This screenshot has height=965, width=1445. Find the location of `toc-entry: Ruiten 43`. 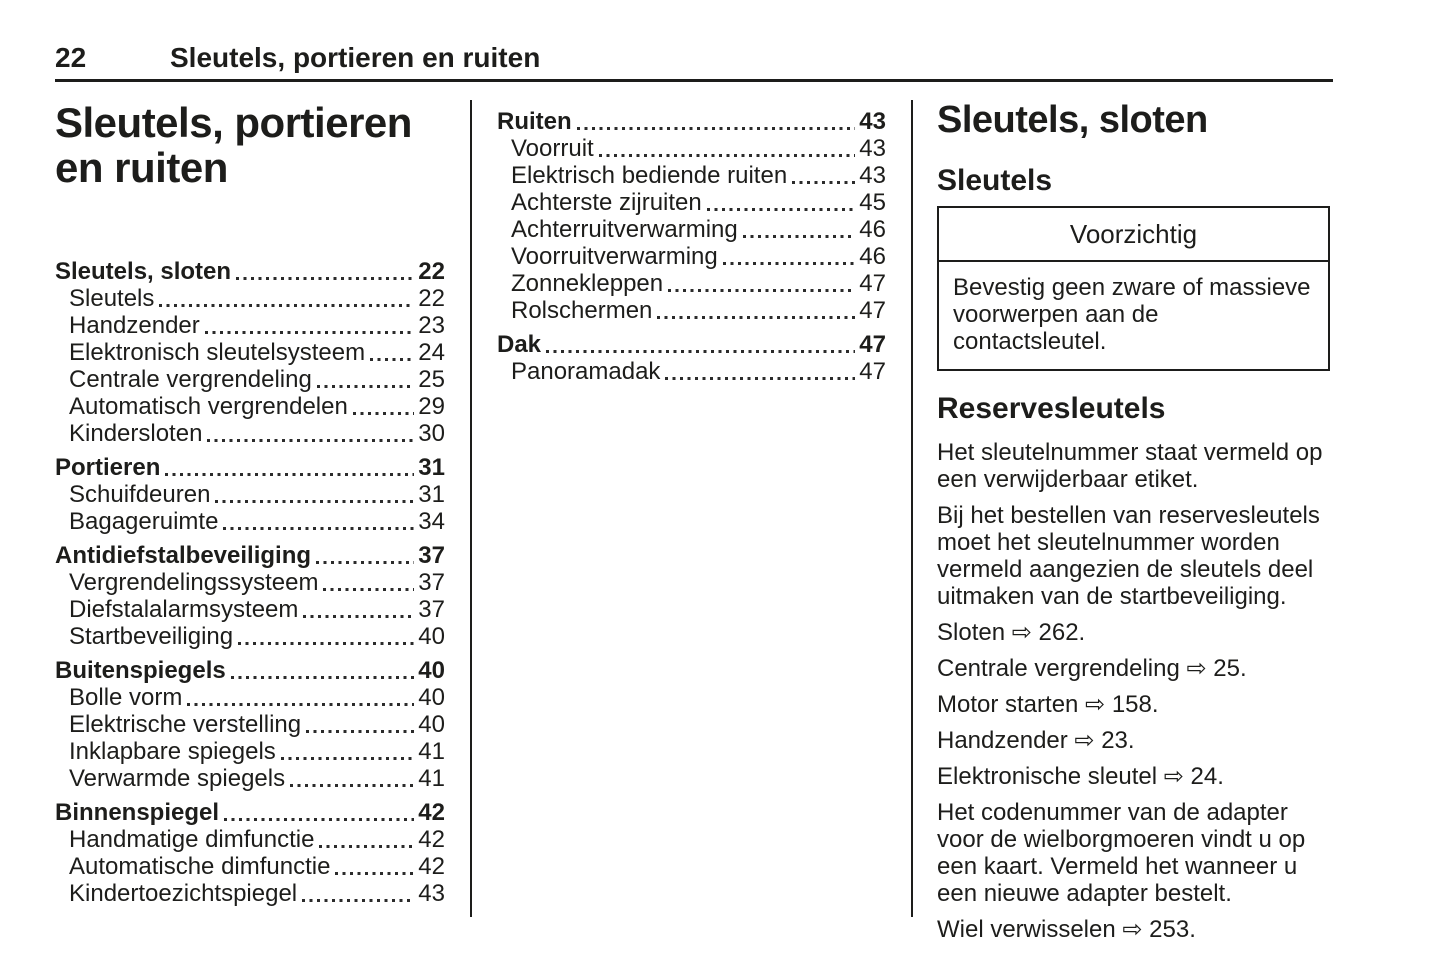

toc-entry: Ruiten 43 is located at coordinates (691, 121).